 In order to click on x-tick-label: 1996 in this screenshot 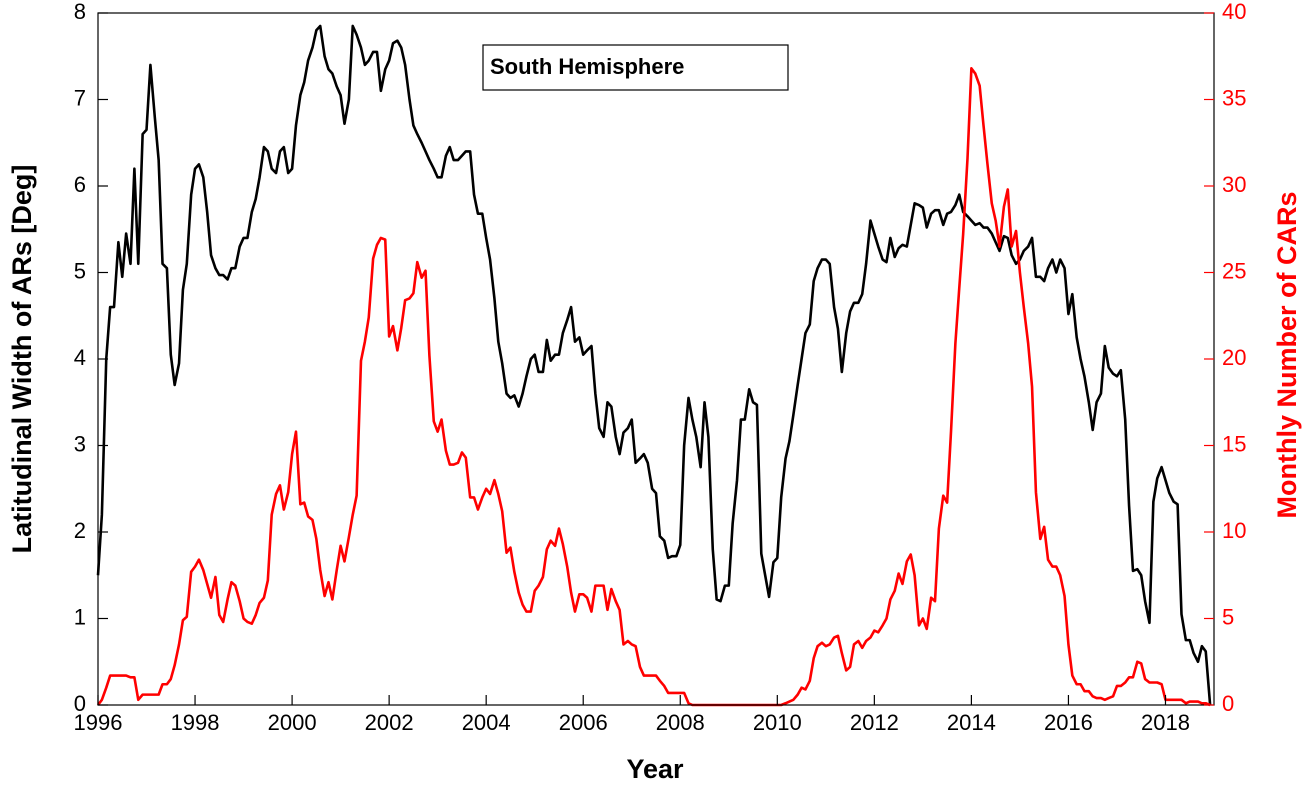, I will do `click(98, 722)`.